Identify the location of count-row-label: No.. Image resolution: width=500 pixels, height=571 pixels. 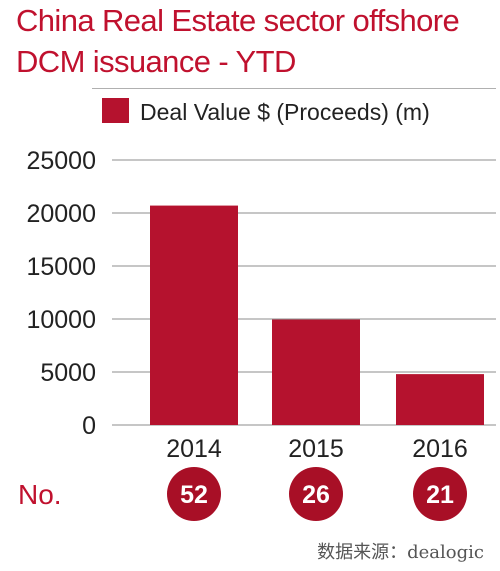
(40, 494).